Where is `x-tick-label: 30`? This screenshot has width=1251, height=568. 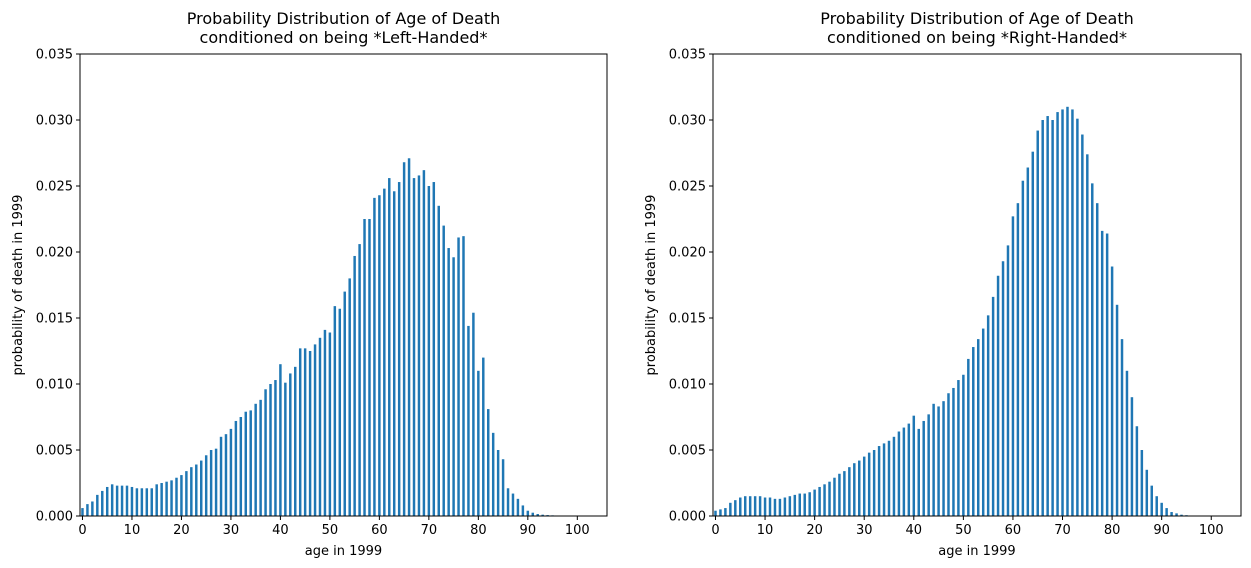 x-tick-label: 30 is located at coordinates (231, 530).